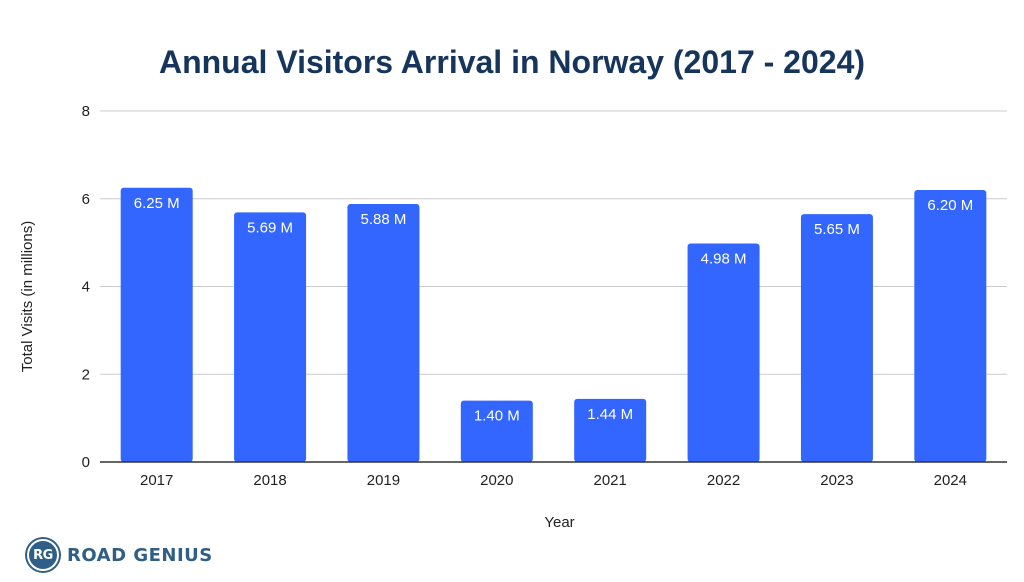 This screenshot has width=1024, height=582. I want to click on y-tick-label: 4, so click(86, 287).